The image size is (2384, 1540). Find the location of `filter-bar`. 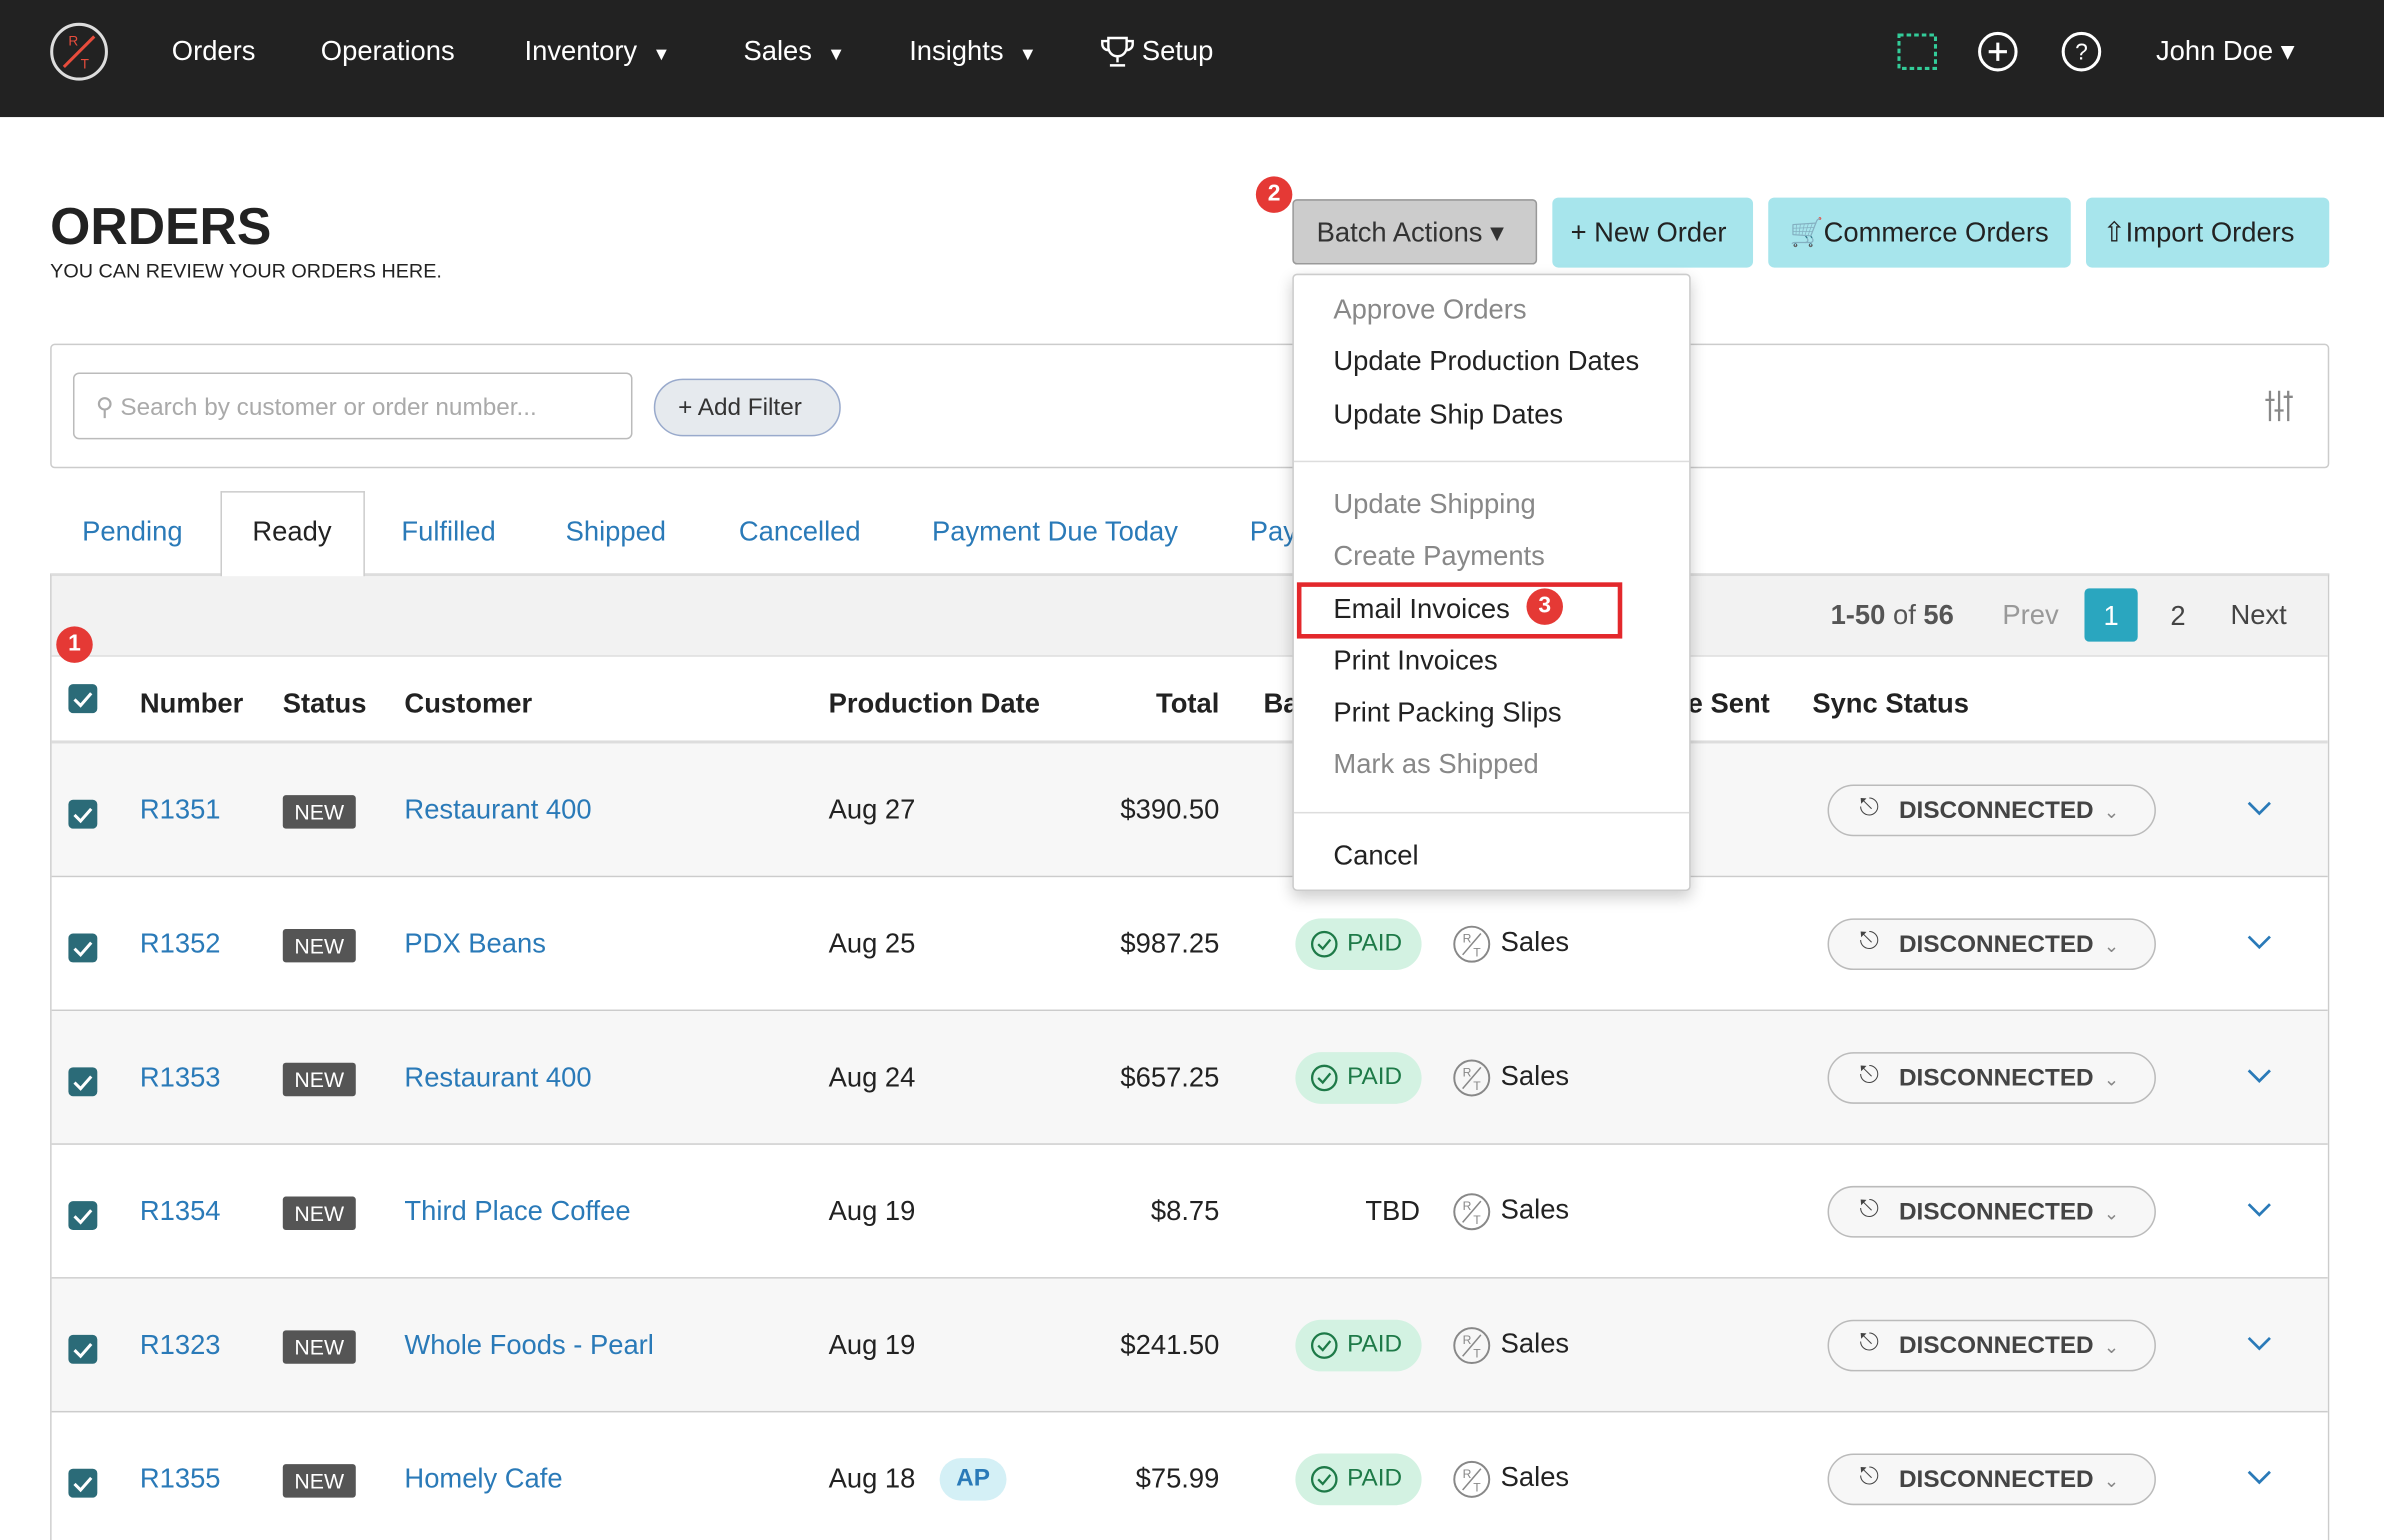

filter-bar is located at coordinates (1190, 406).